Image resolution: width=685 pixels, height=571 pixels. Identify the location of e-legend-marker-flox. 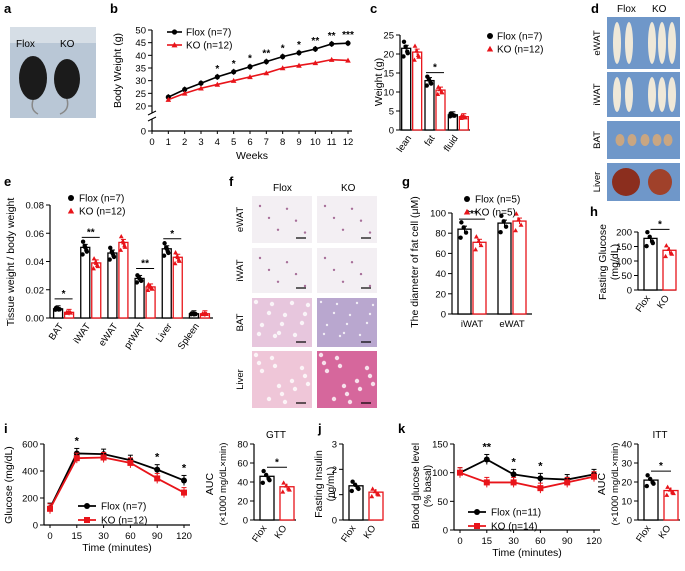
(71, 198).